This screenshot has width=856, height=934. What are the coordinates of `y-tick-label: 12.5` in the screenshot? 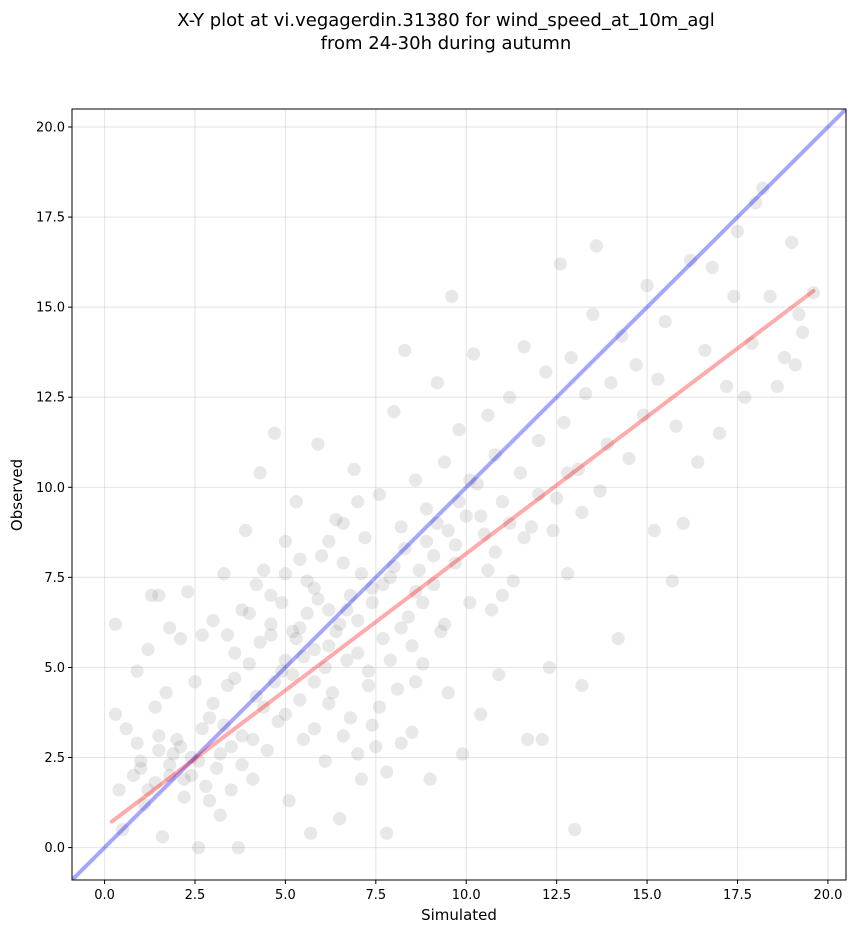 It's located at (50, 398).